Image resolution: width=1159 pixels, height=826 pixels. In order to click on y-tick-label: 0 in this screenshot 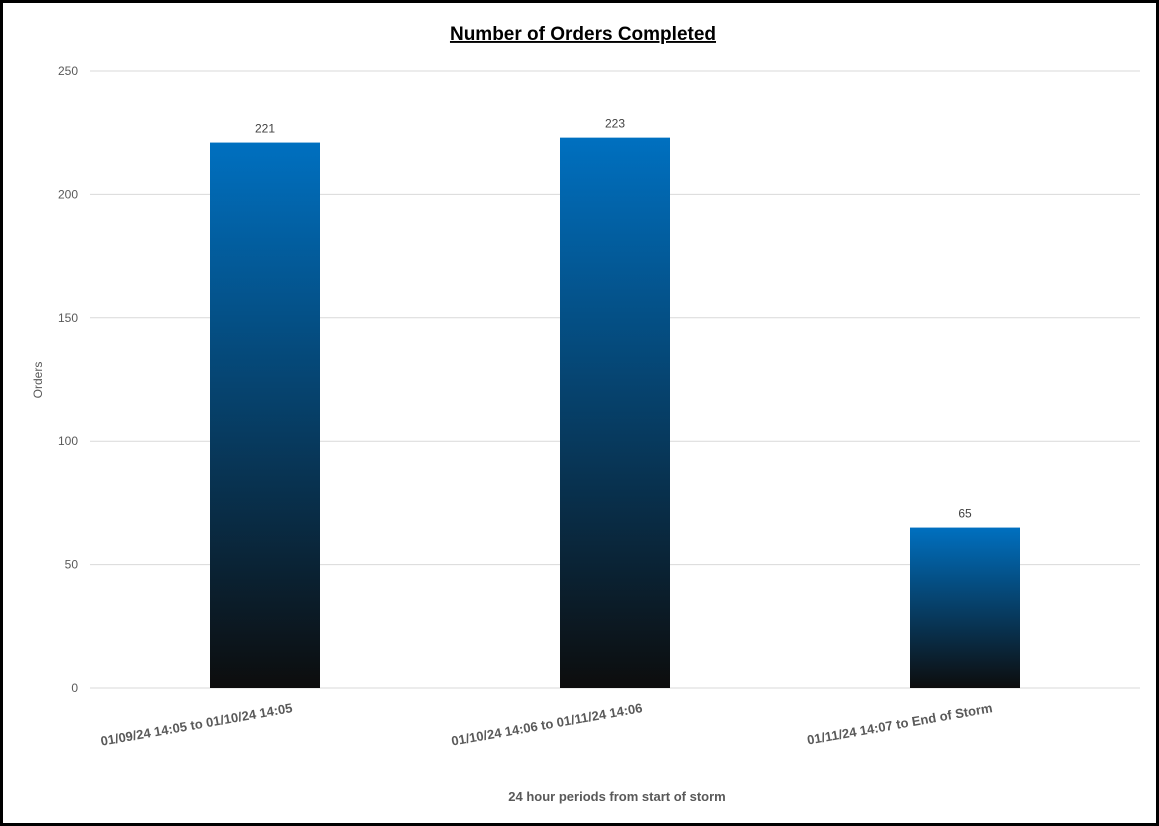, I will do `click(74, 688)`.